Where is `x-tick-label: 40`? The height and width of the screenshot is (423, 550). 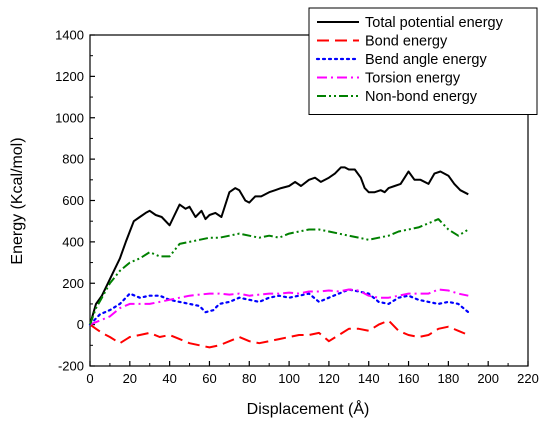
x-tick-label: 40 is located at coordinates (169, 378).